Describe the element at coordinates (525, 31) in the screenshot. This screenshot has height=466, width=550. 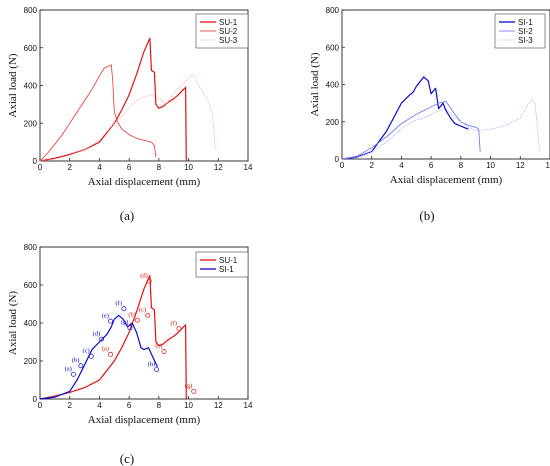
I see `legend-label: SI-2` at that location.